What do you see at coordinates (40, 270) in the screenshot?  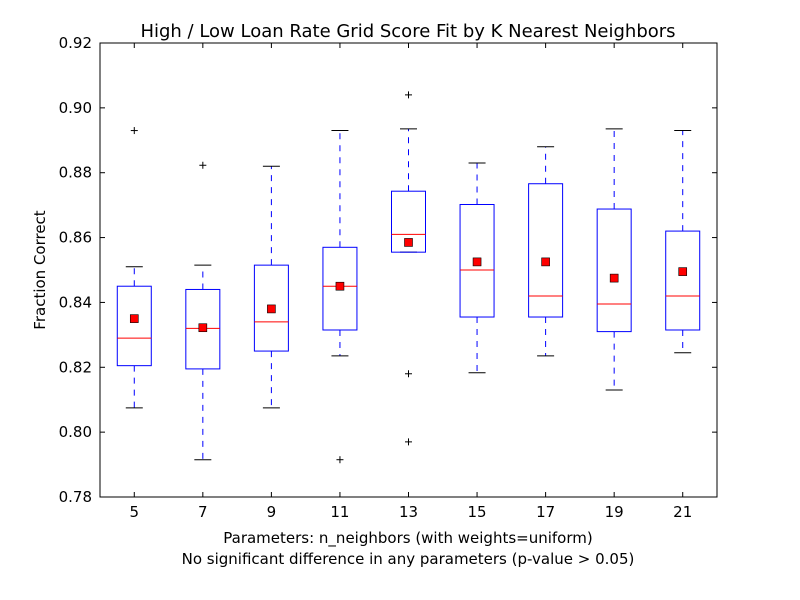 I see `y-axis-label: Fraction Correct` at bounding box center [40, 270].